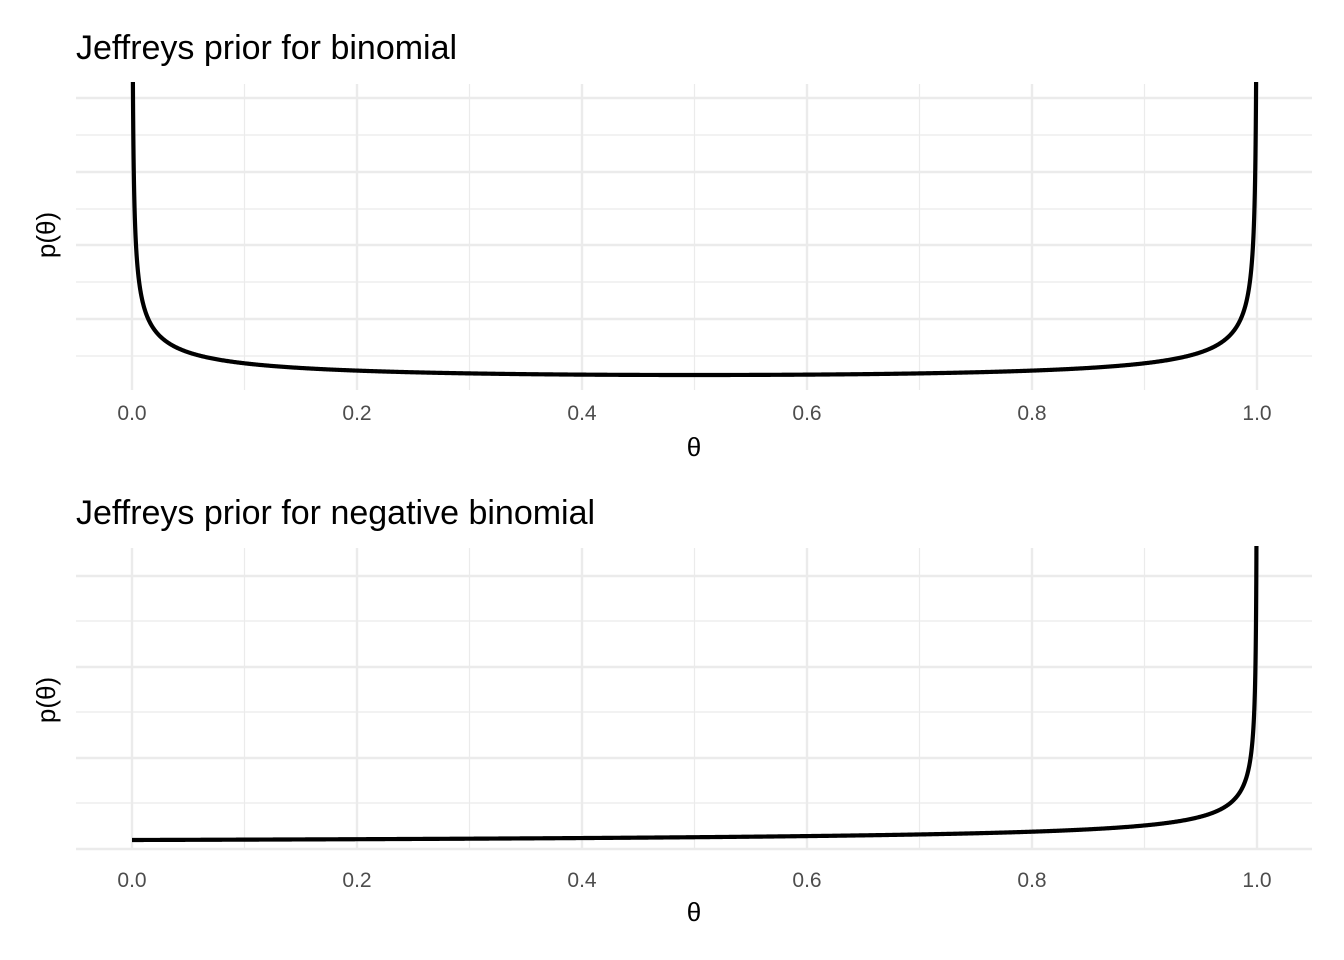  I want to click on x-tick-labels-negative-binomial: 0.0 0.2 0.4 0.6 0.8 1.0, so click(694, 880).